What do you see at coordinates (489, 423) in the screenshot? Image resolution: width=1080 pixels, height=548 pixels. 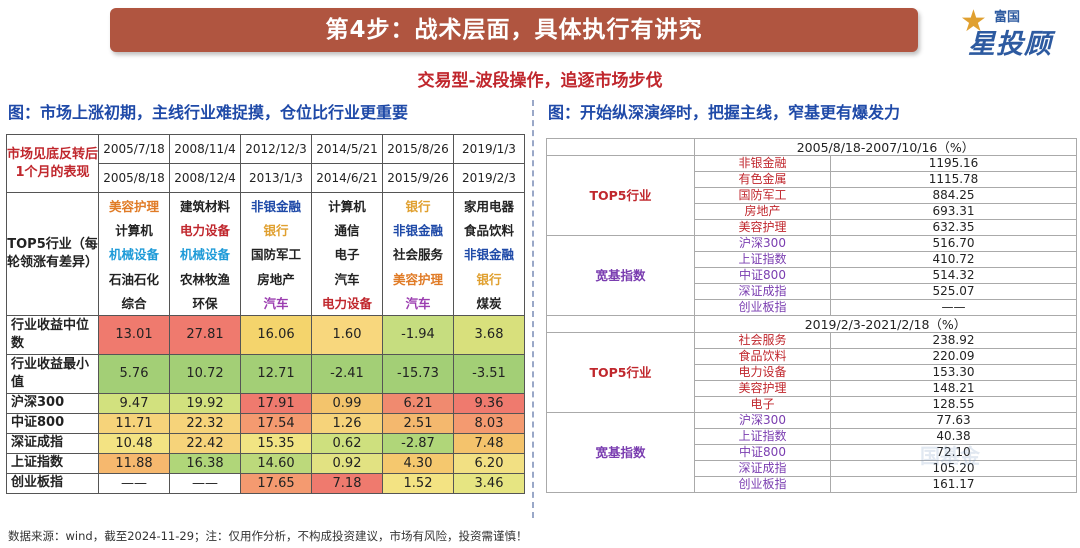 I see `stat-value: 8.03` at bounding box center [489, 423].